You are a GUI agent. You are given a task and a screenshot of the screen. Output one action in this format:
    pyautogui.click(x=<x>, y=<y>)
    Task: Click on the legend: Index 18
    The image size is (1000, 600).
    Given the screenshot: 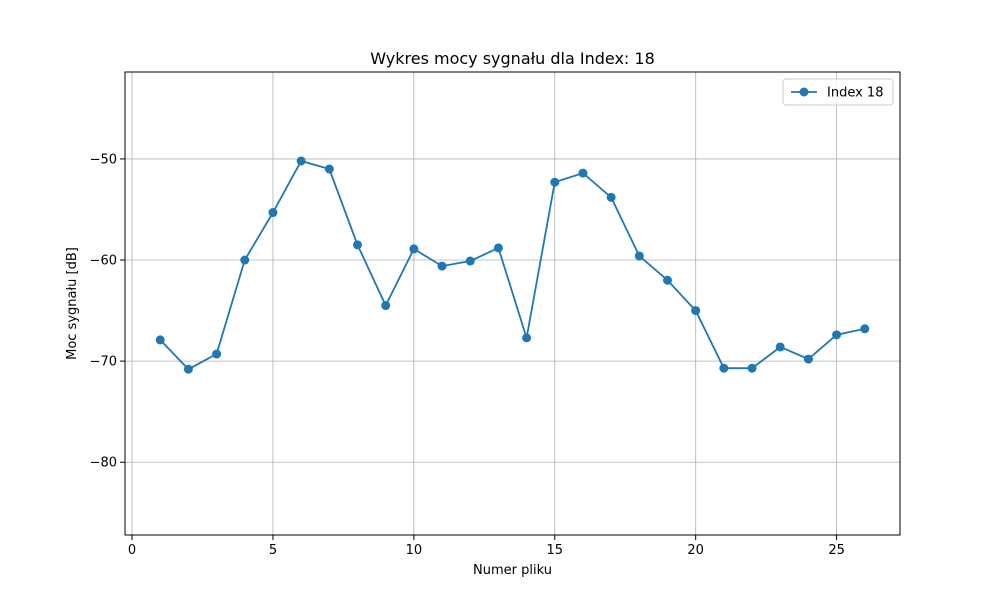 What is the action you would take?
    pyautogui.click(x=838, y=92)
    